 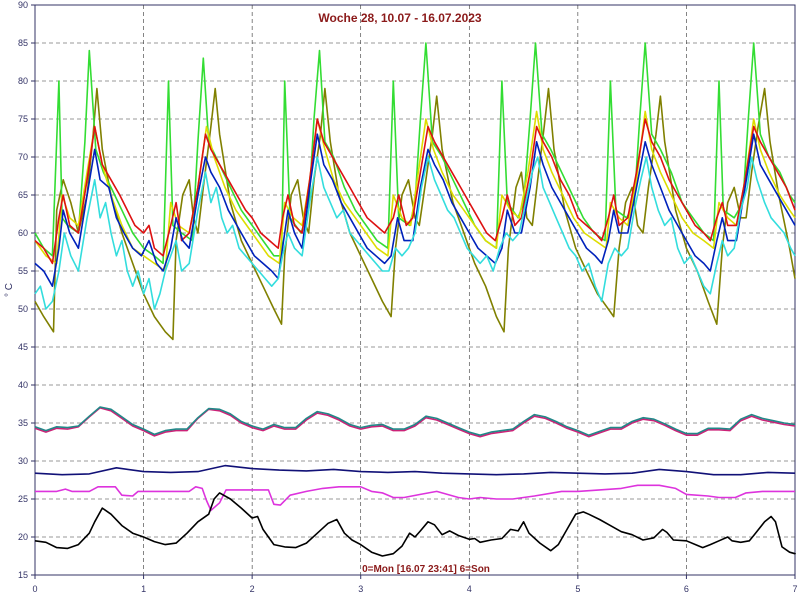 I want to click on y-tick-label: 75, so click(x=23, y=119).